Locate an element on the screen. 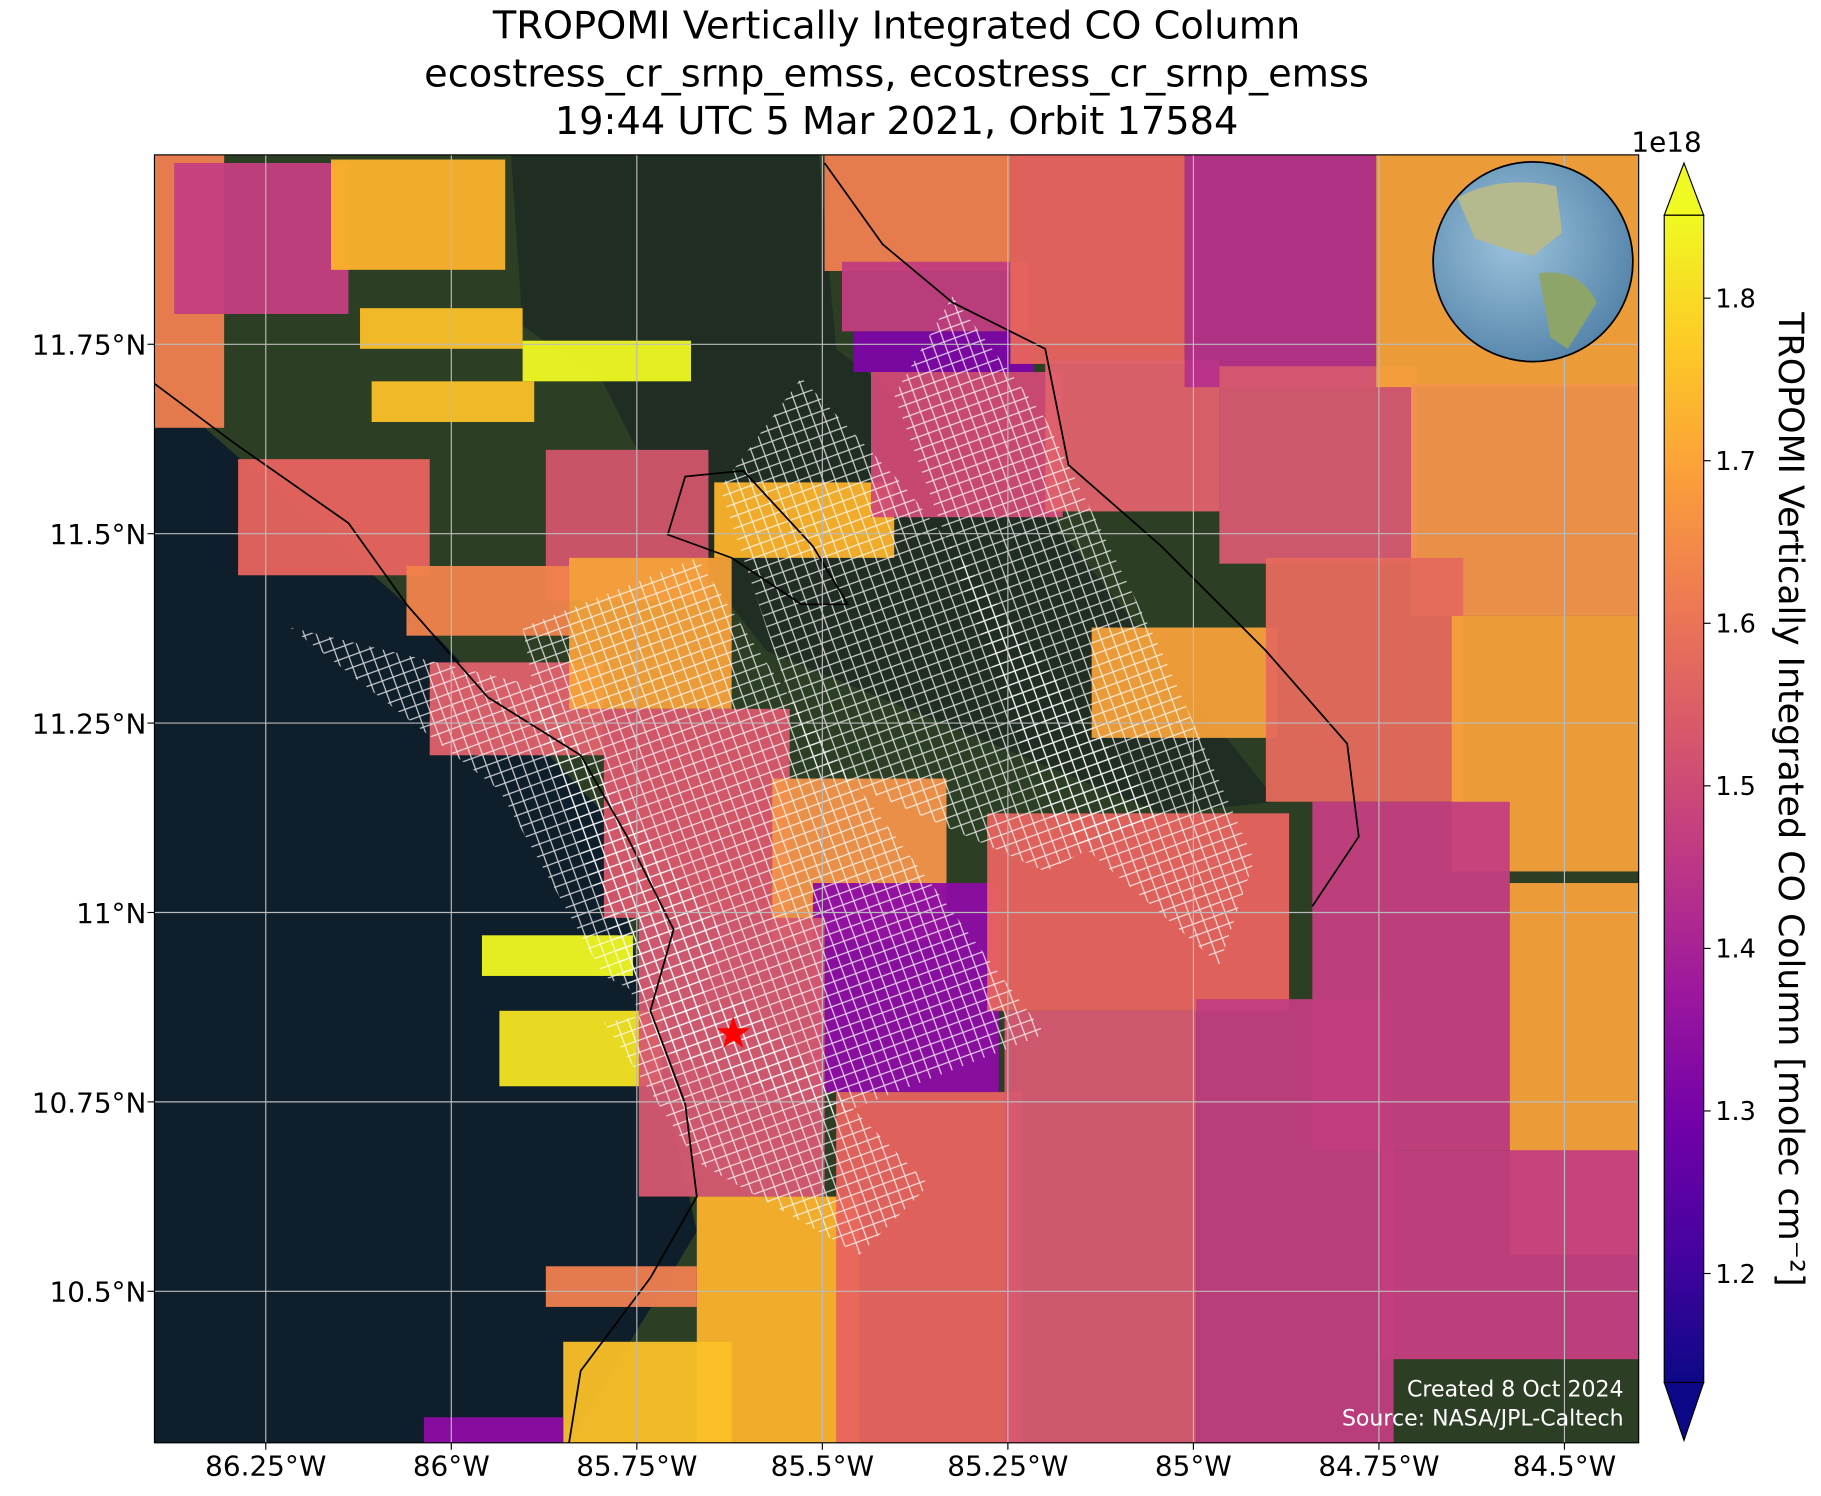 This screenshot has width=1821, height=1496. colorbar-tick-label: 1.4 is located at coordinates (1735, 950).